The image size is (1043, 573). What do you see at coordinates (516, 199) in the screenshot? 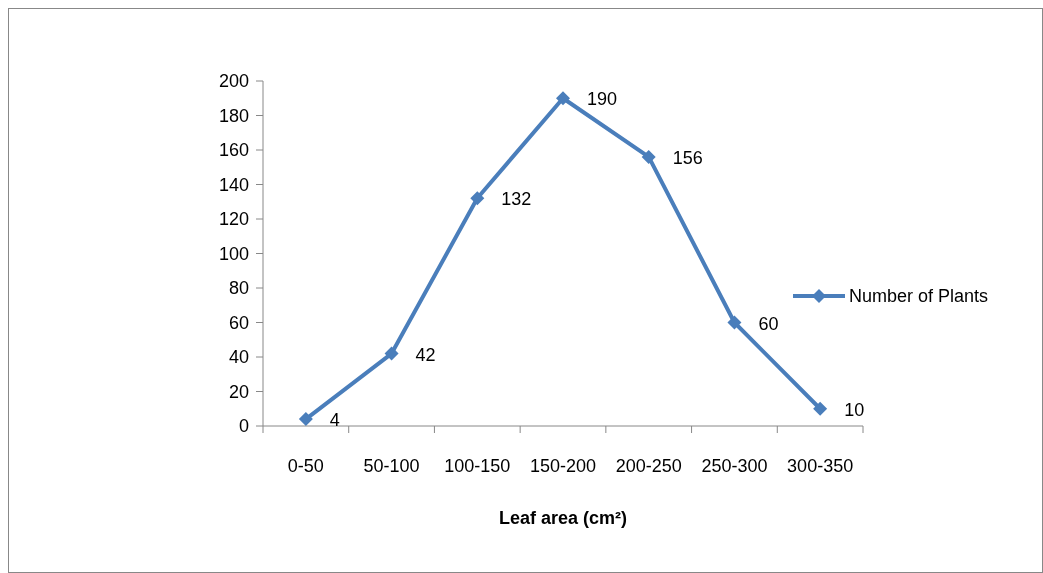
I see `data-label: 132` at bounding box center [516, 199].